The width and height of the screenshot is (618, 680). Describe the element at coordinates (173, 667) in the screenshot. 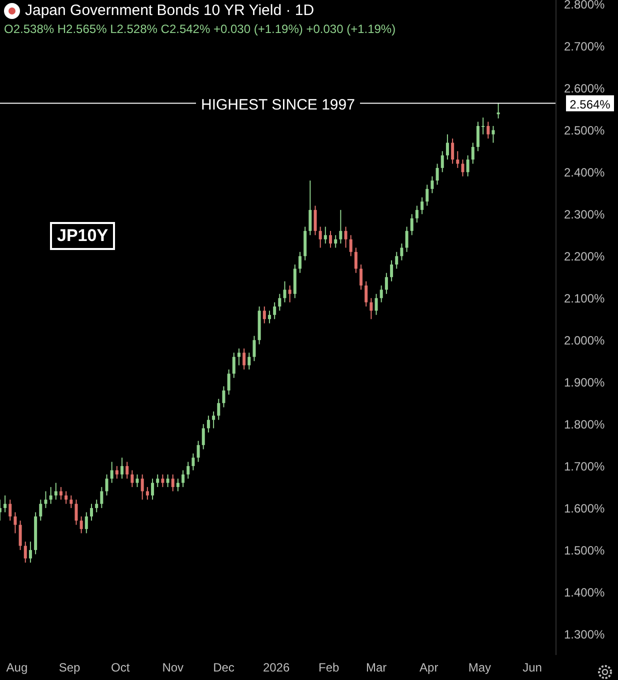

I see `x-tick-label: Nov` at that location.